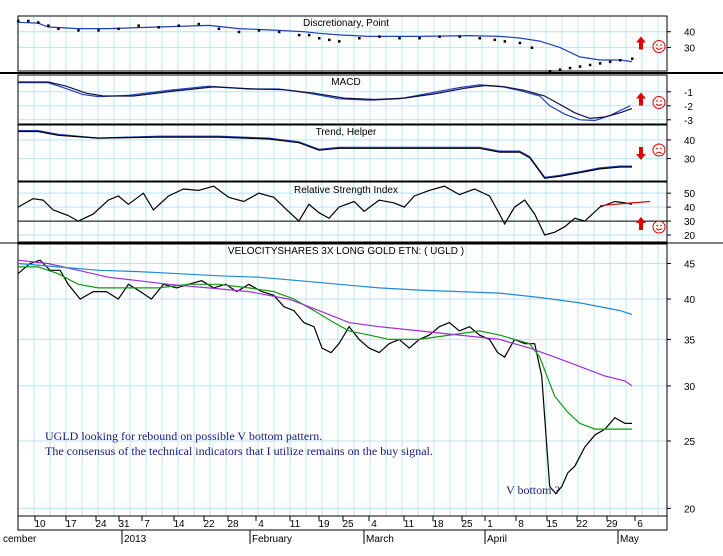  What do you see at coordinates (552, 524) in the screenshot?
I see `x-tick-label: 15` at bounding box center [552, 524].